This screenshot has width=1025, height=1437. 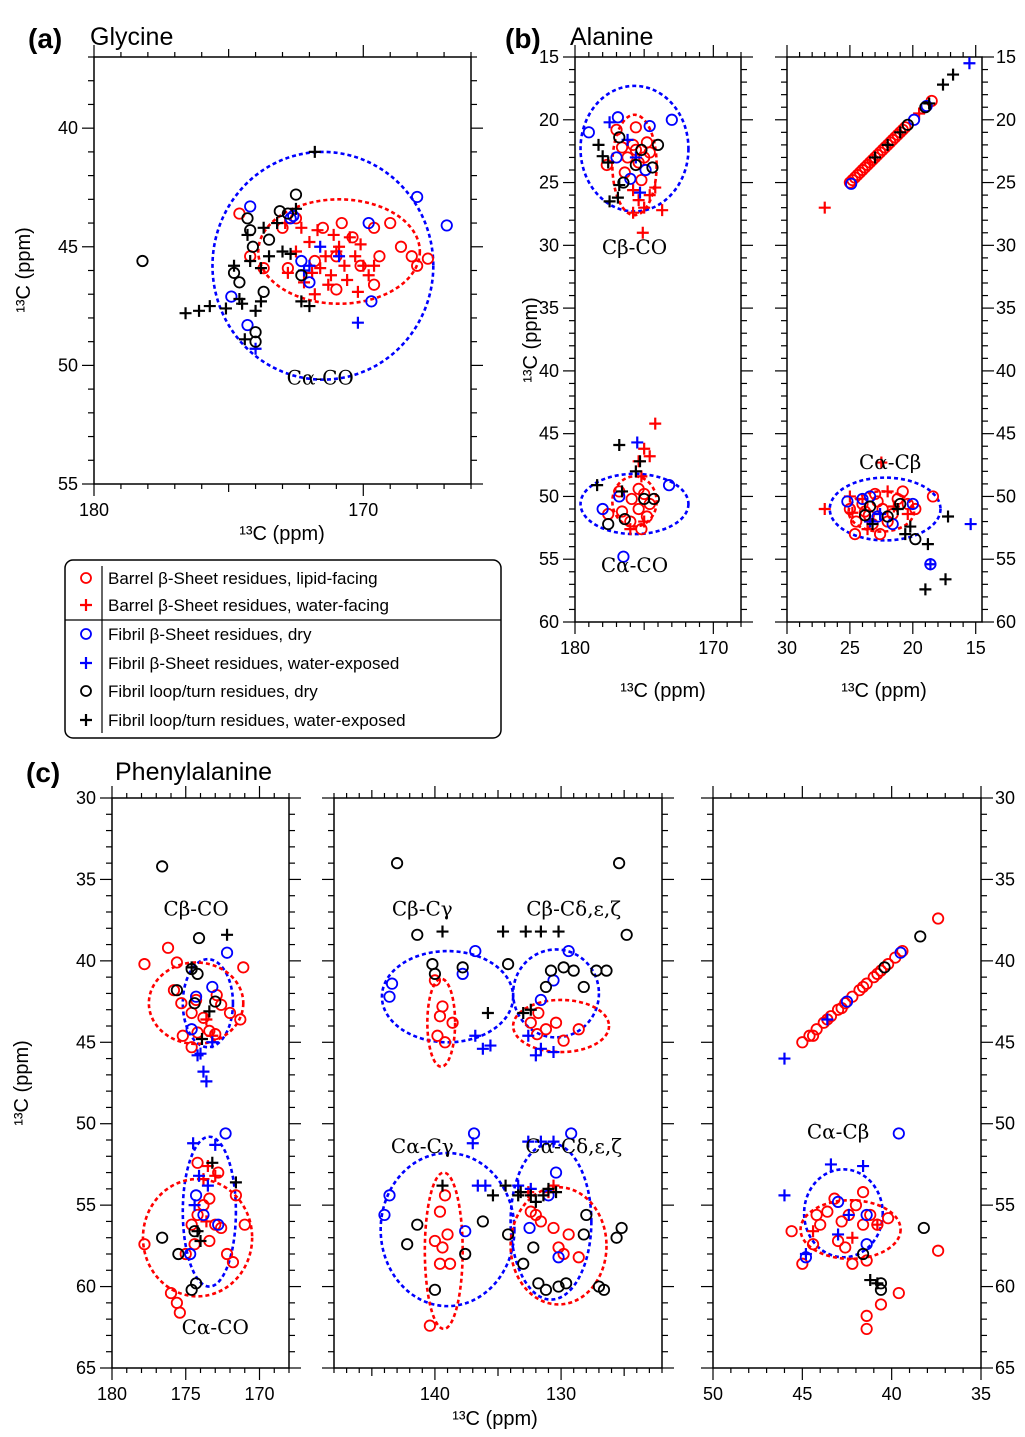 I want to click on series-fibril-sheet-residues-dry, so click(x=478, y=1104).